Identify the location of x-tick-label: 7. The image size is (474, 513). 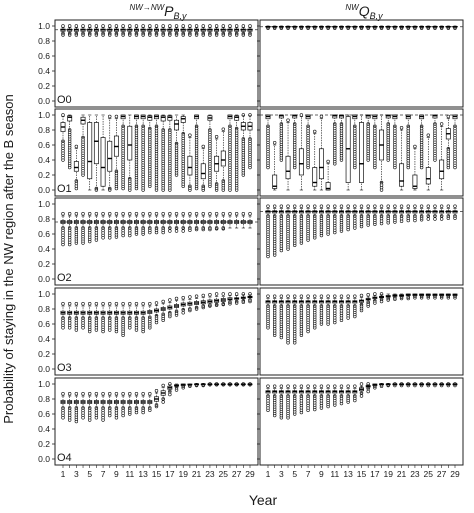
(308, 474).